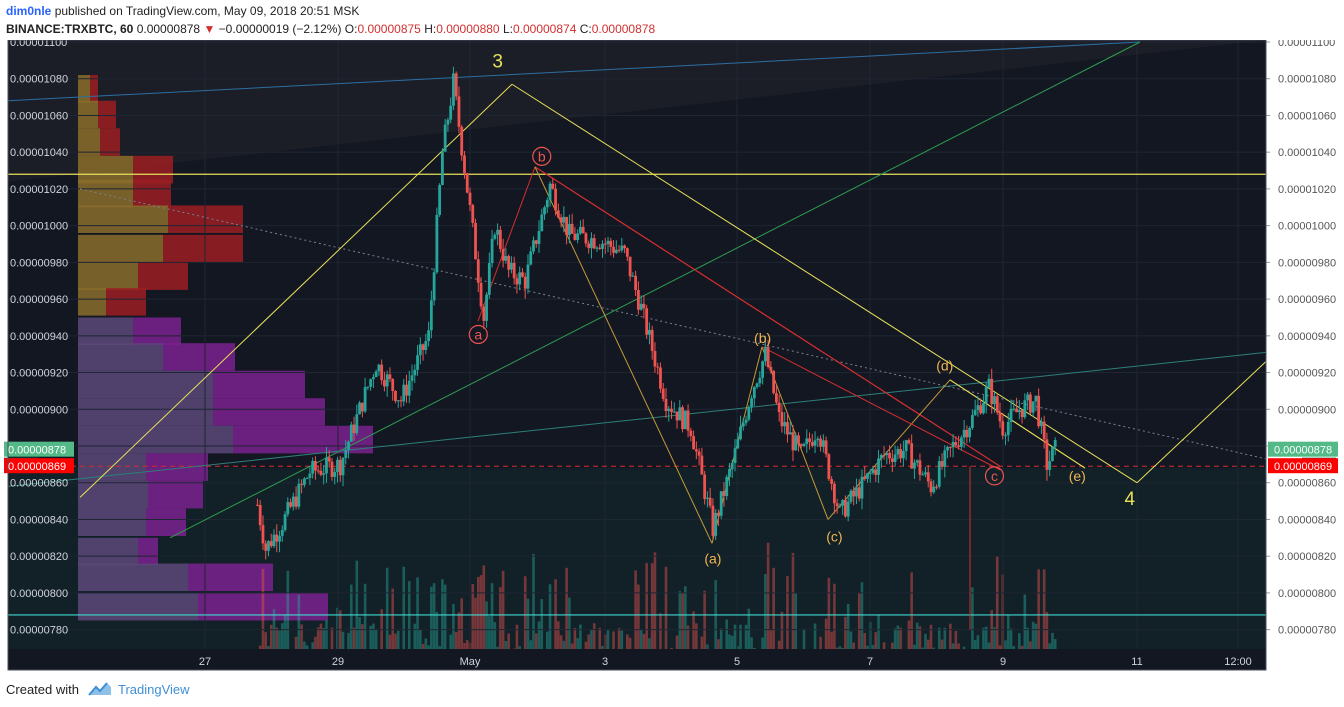 This screenshot has width=1344, height=707. I want to click on last-price: 0.00000878, so click(168, 29).